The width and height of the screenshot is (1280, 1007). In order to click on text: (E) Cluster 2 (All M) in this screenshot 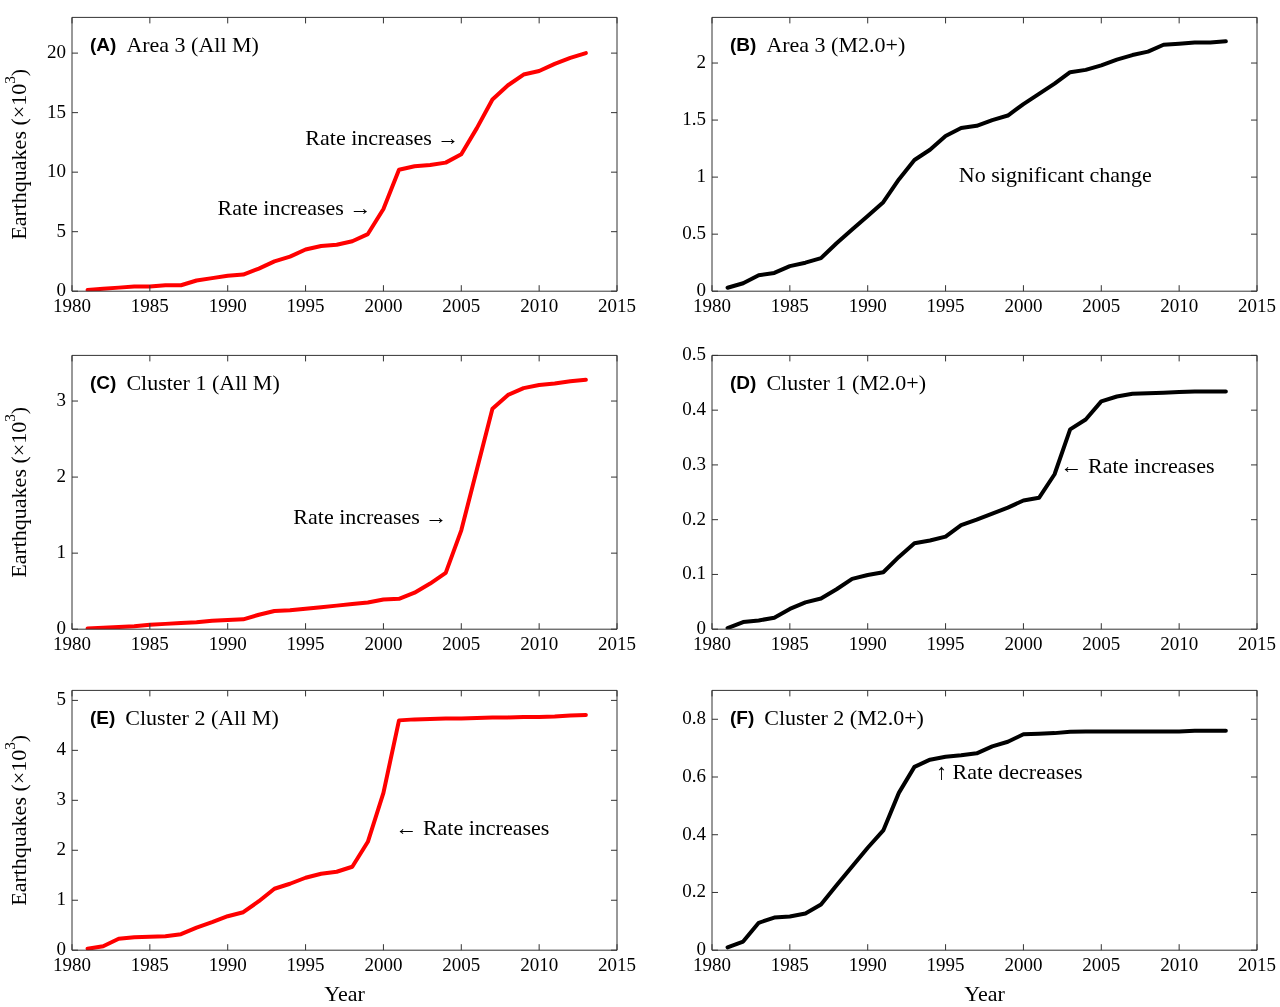, I will do `click(184, 718)`.